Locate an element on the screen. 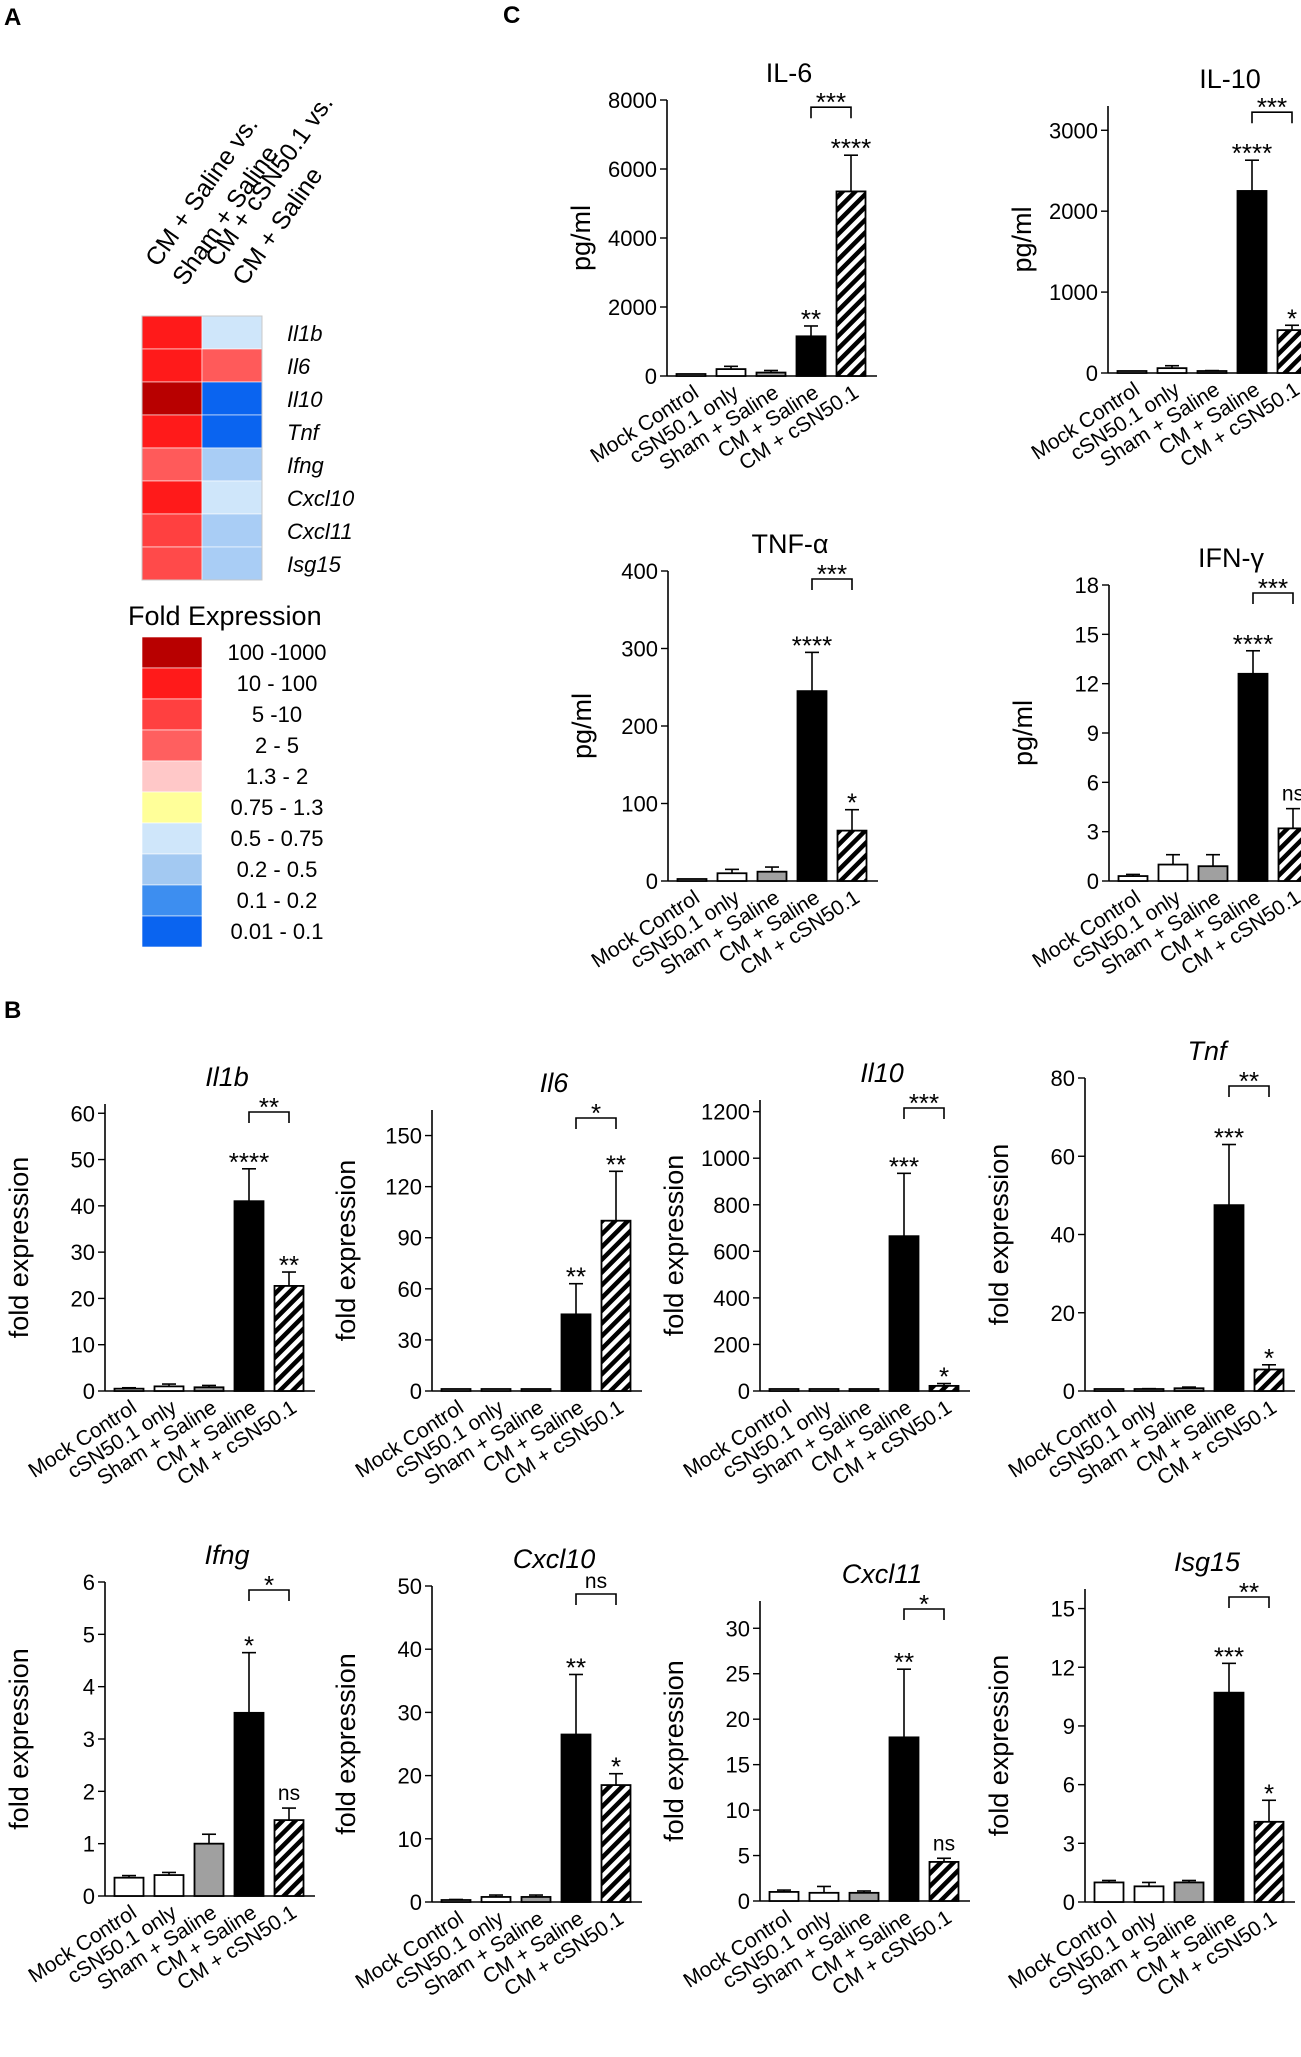  y-tick-label: 80 is located at coordinates (1063, 1078).